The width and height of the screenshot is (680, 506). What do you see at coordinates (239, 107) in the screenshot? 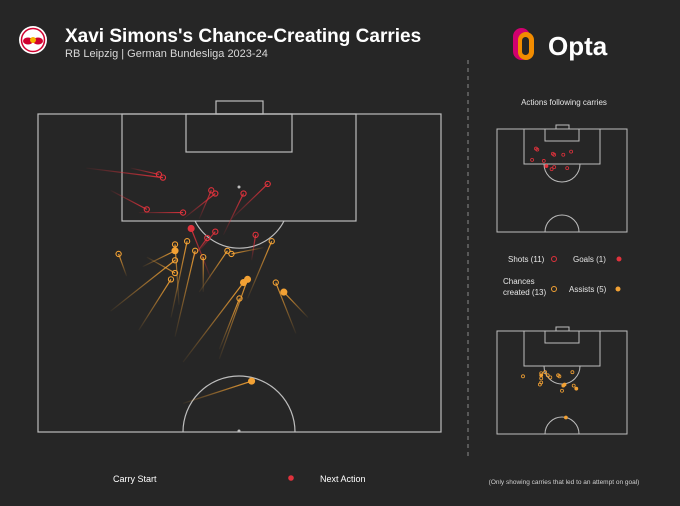
I see `goal-frame` at bounding box center [239, 107].